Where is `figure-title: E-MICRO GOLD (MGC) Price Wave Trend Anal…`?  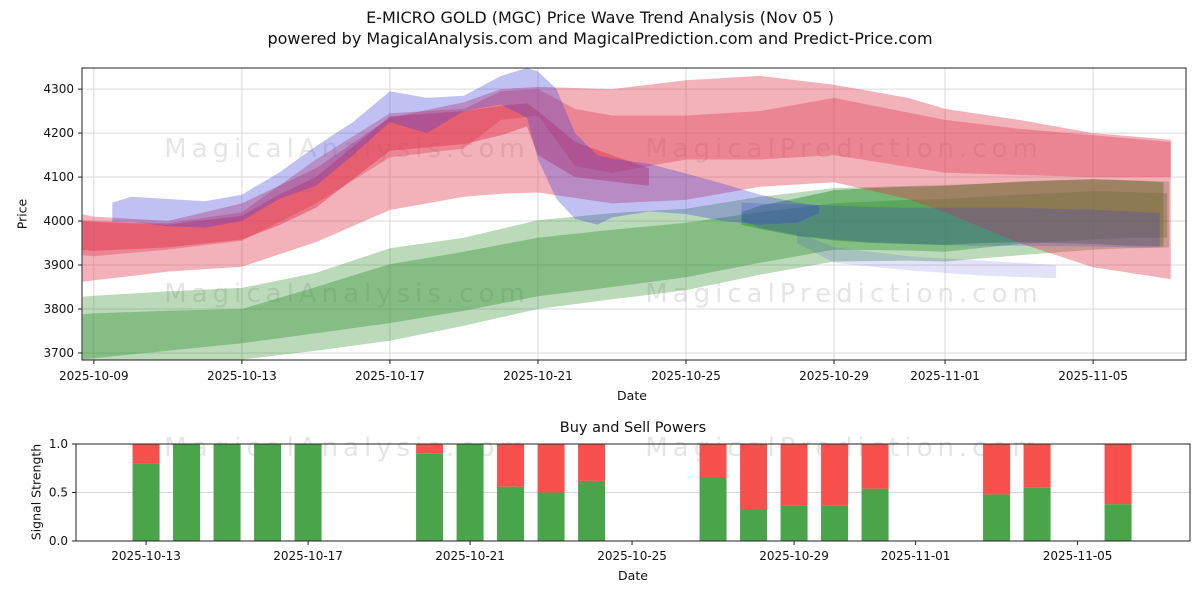 figure-title: E-MICRO GOLD (MGC) Price Wave Trend Anal… is located at coordinates (600, 17).